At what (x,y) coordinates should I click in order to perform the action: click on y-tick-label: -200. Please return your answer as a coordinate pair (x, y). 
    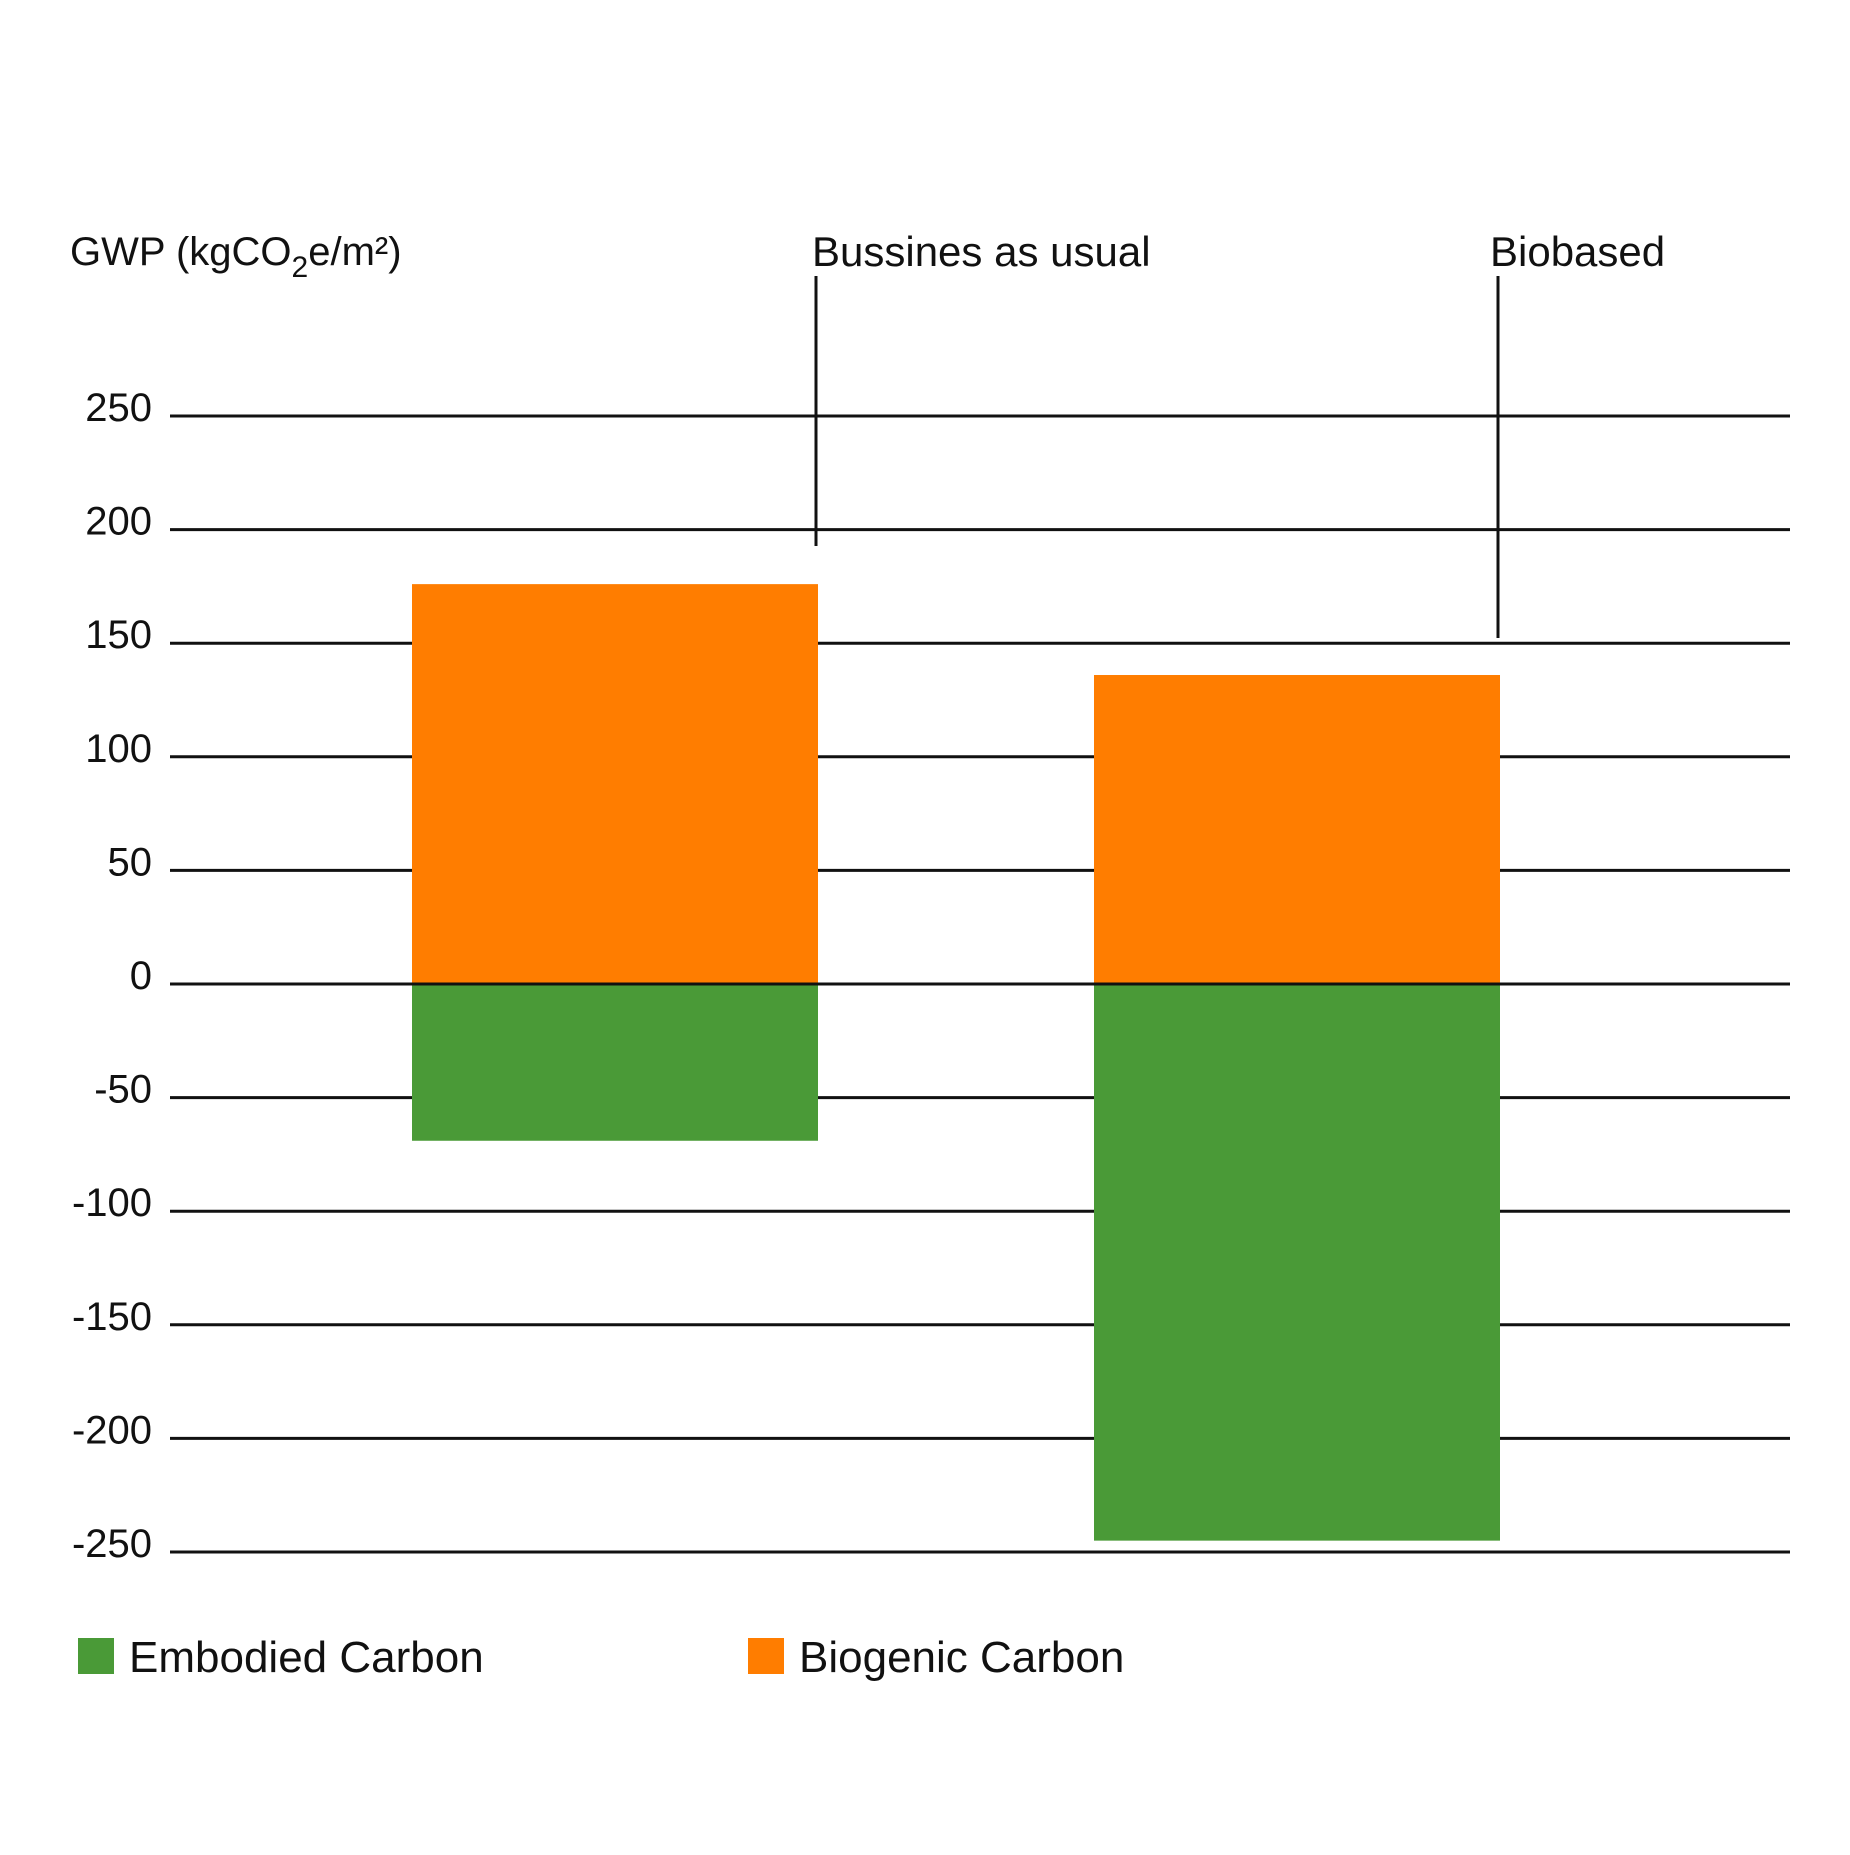
    Looking at the image, I should click on (112, 1430).